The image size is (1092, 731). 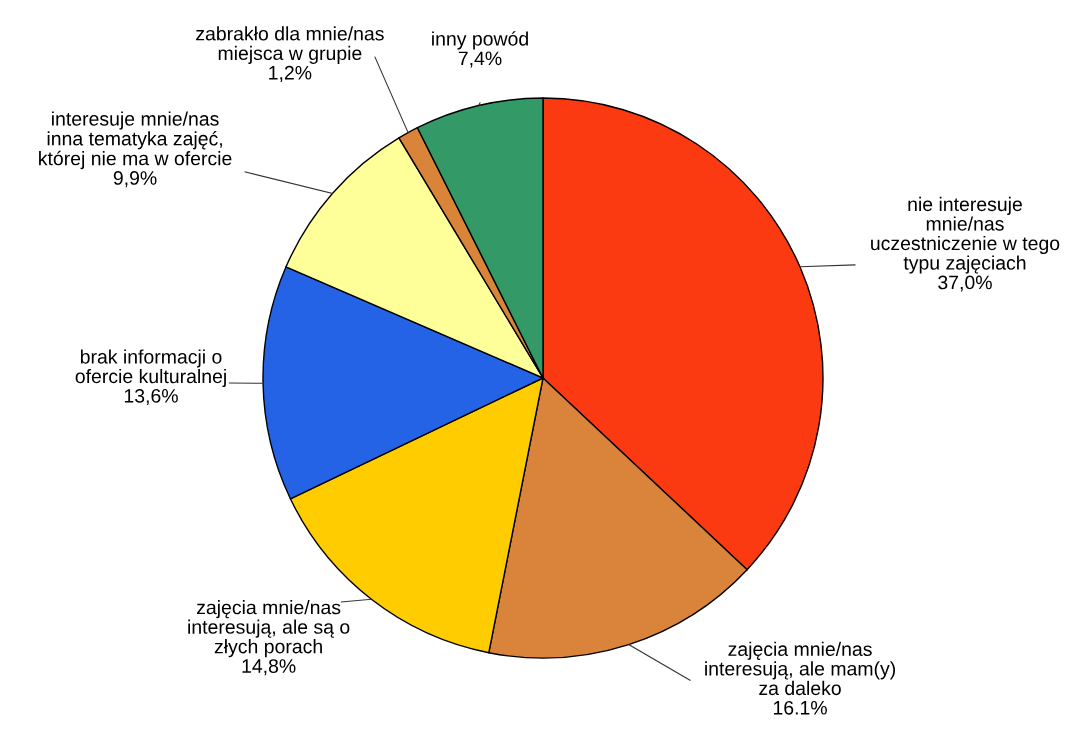 I want to click on data-label: 37,0%, so click(x=965, y=283).